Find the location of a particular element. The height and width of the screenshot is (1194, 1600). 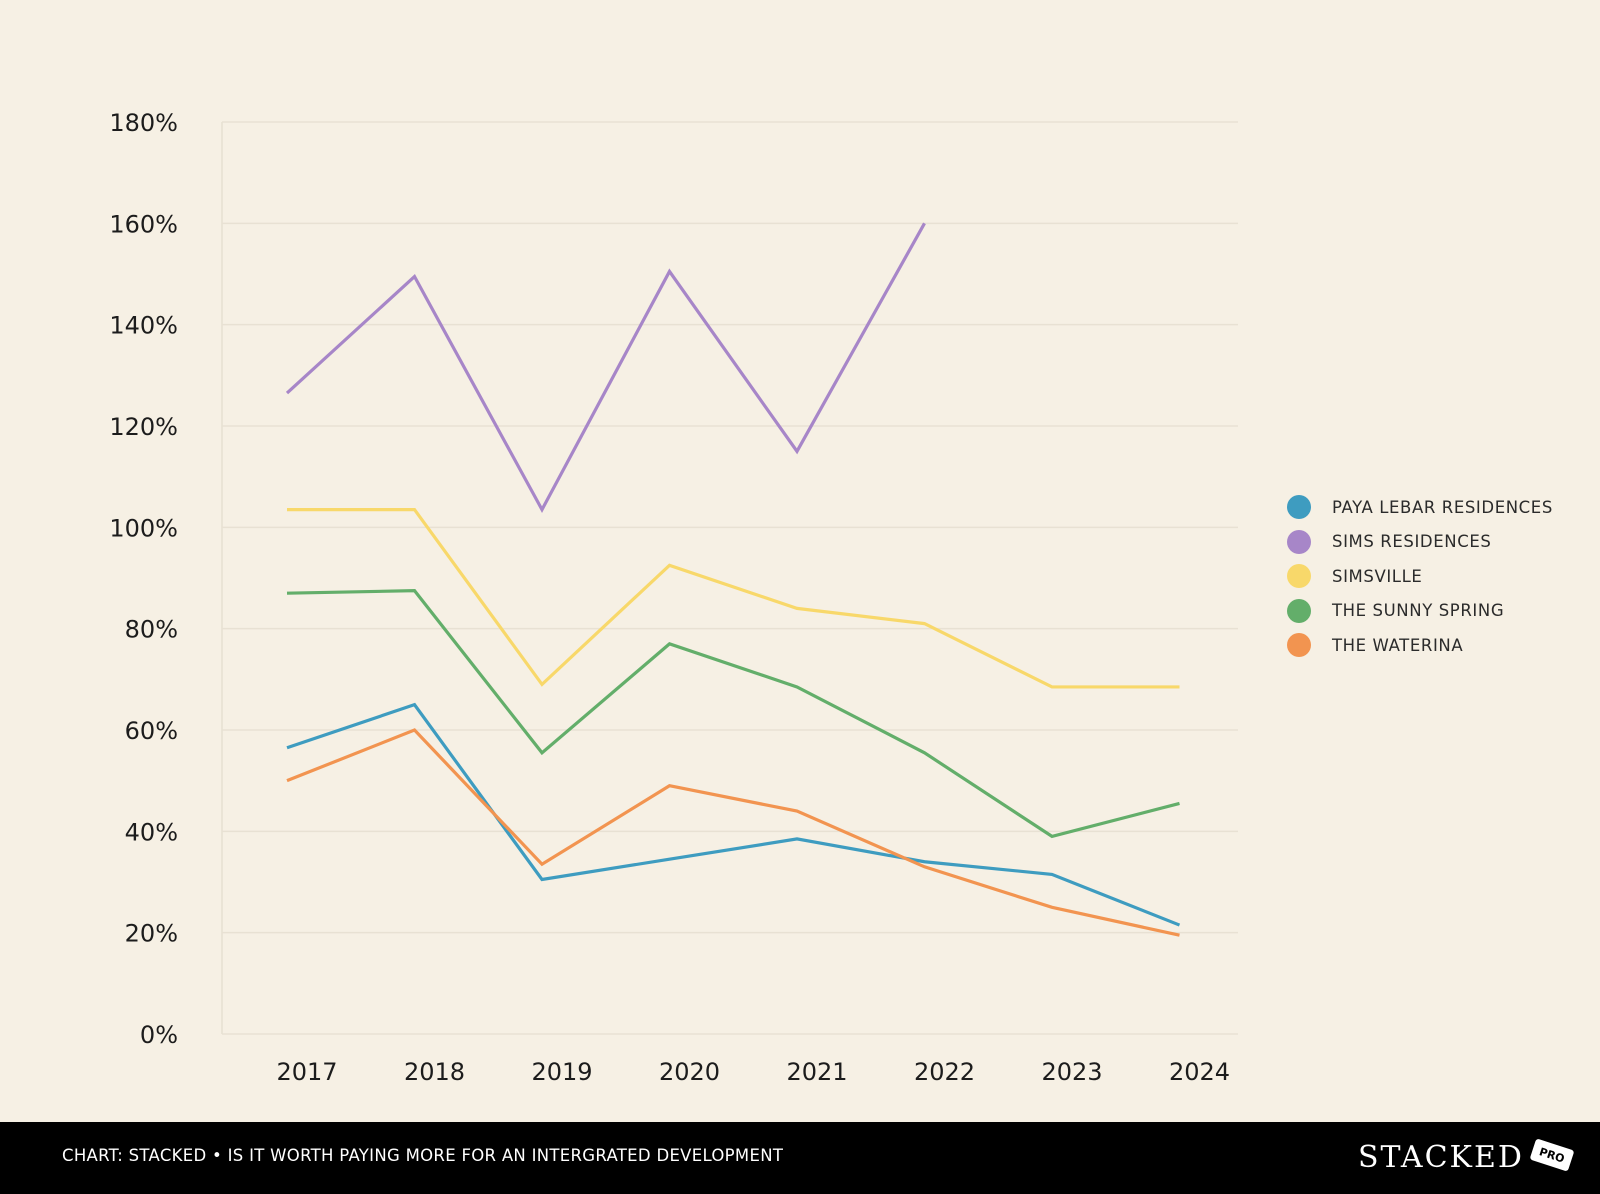

x-tick-label: 2024 is located at coordinates (1199, 1072).